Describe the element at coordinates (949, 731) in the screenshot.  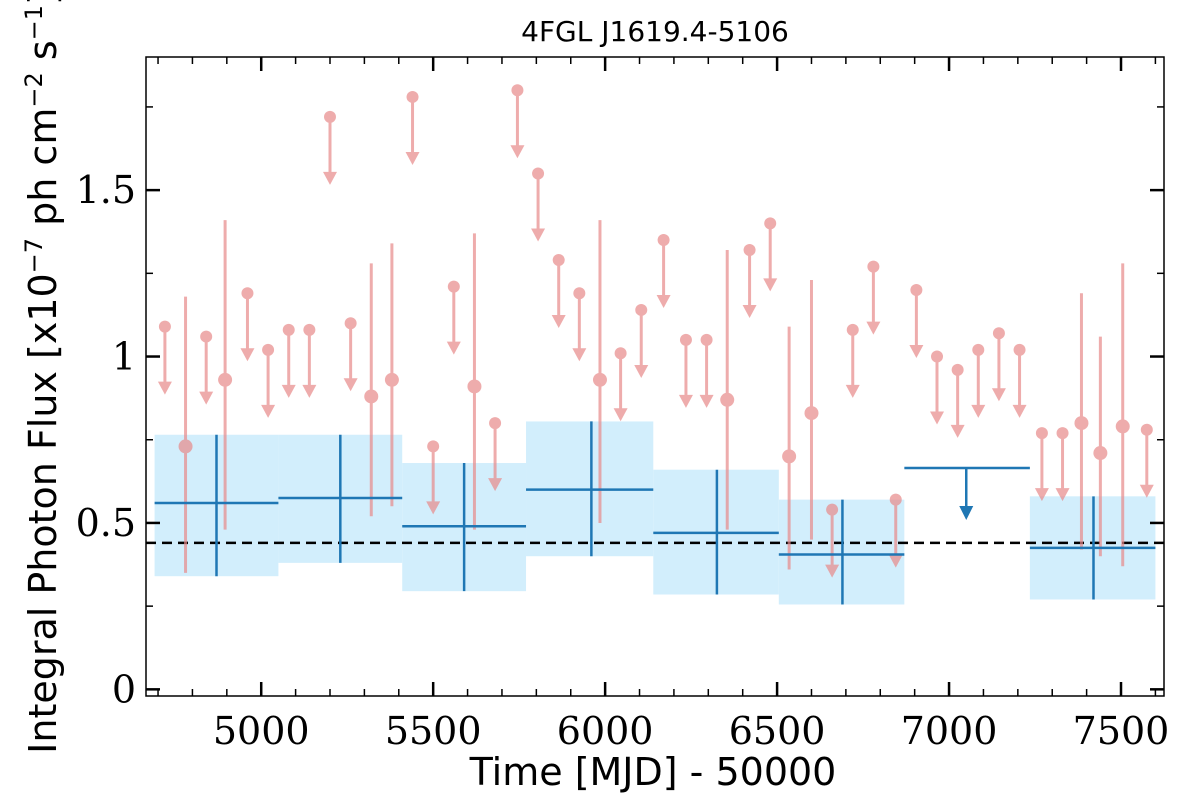
I see `x-tick-label: 7000` at that location.